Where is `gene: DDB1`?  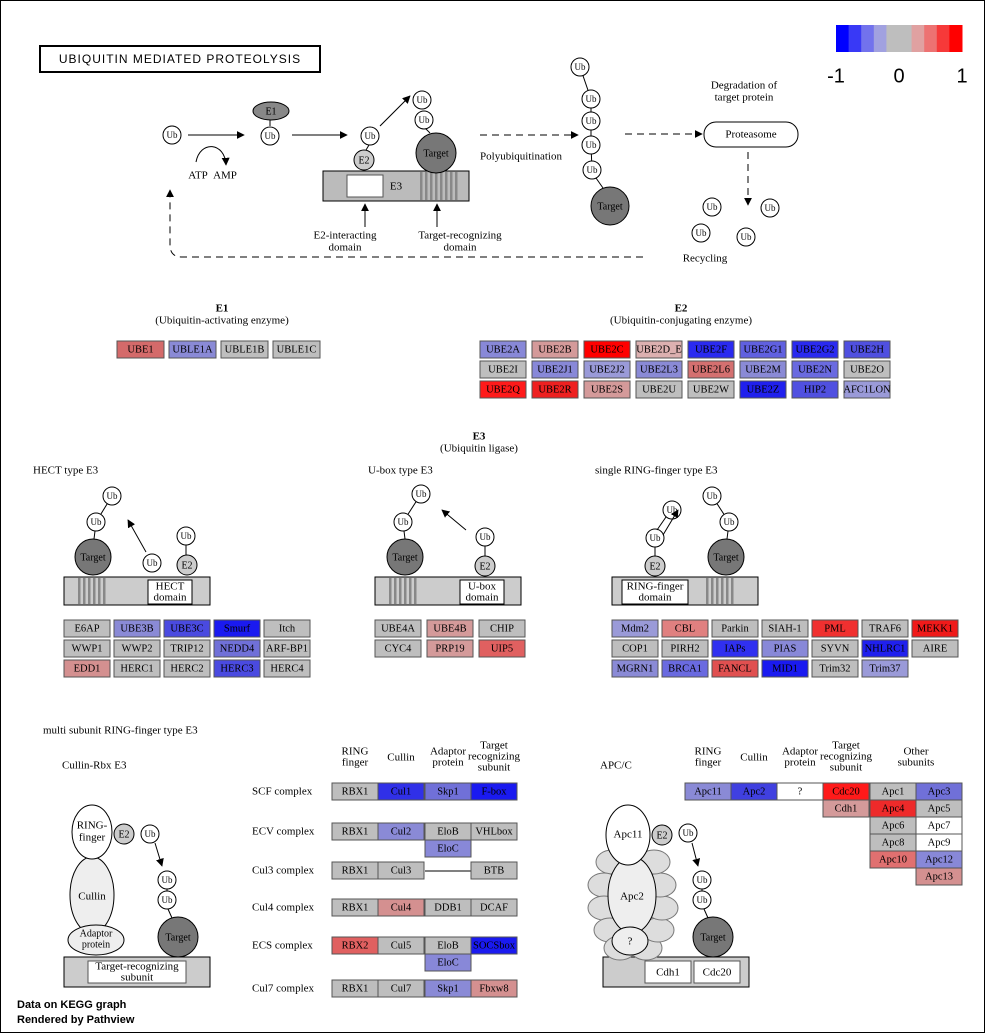
gene: DDB1 is located at coordinates (448, 907).